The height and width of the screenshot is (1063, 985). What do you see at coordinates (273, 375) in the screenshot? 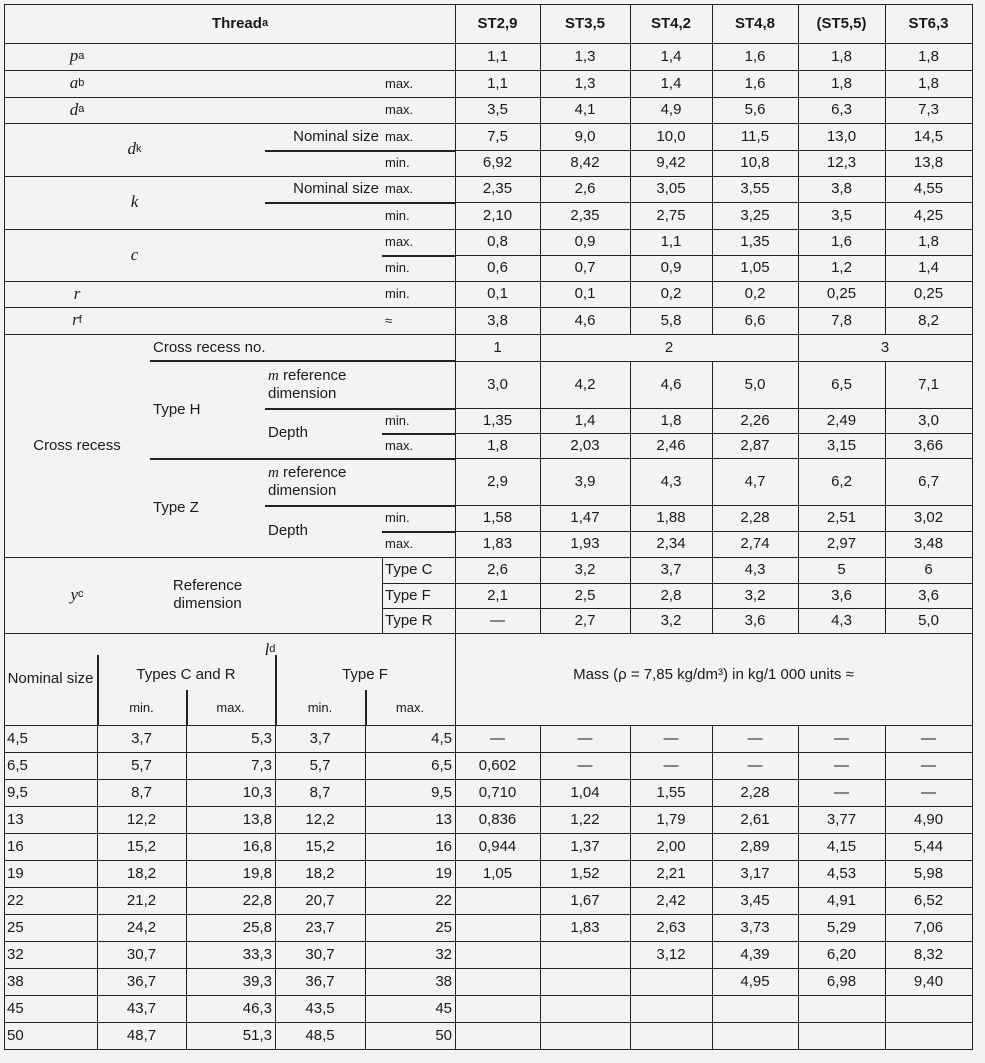
I see `m-symbol: m` at bounding box center [273, 375].